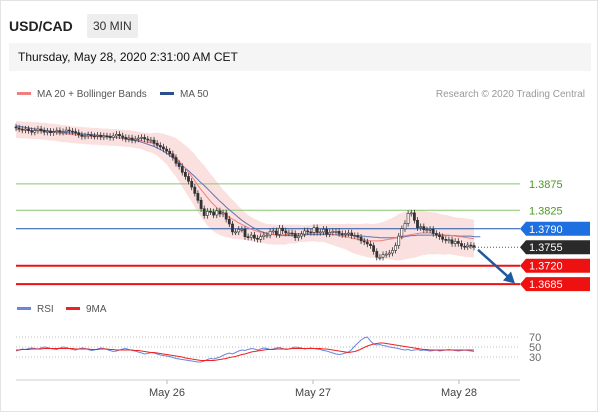  Describe the element at coordinates (555, 247) in the screenshot. I see `current-price-badge` at that location.